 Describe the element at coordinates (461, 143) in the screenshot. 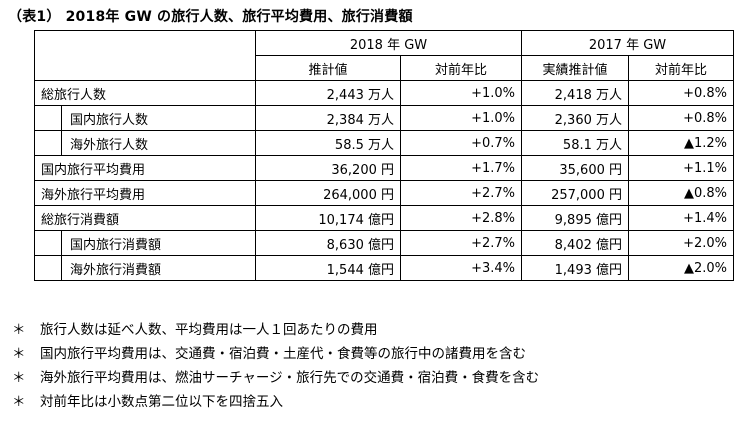

I see `yoy-2018-cell: +0.7%` at that location.